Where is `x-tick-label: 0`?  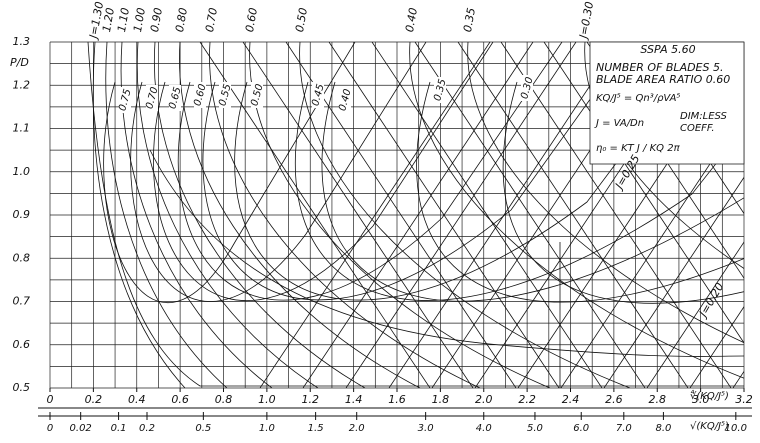 x-tick-label: 0 is located at coordinates (50, 399).